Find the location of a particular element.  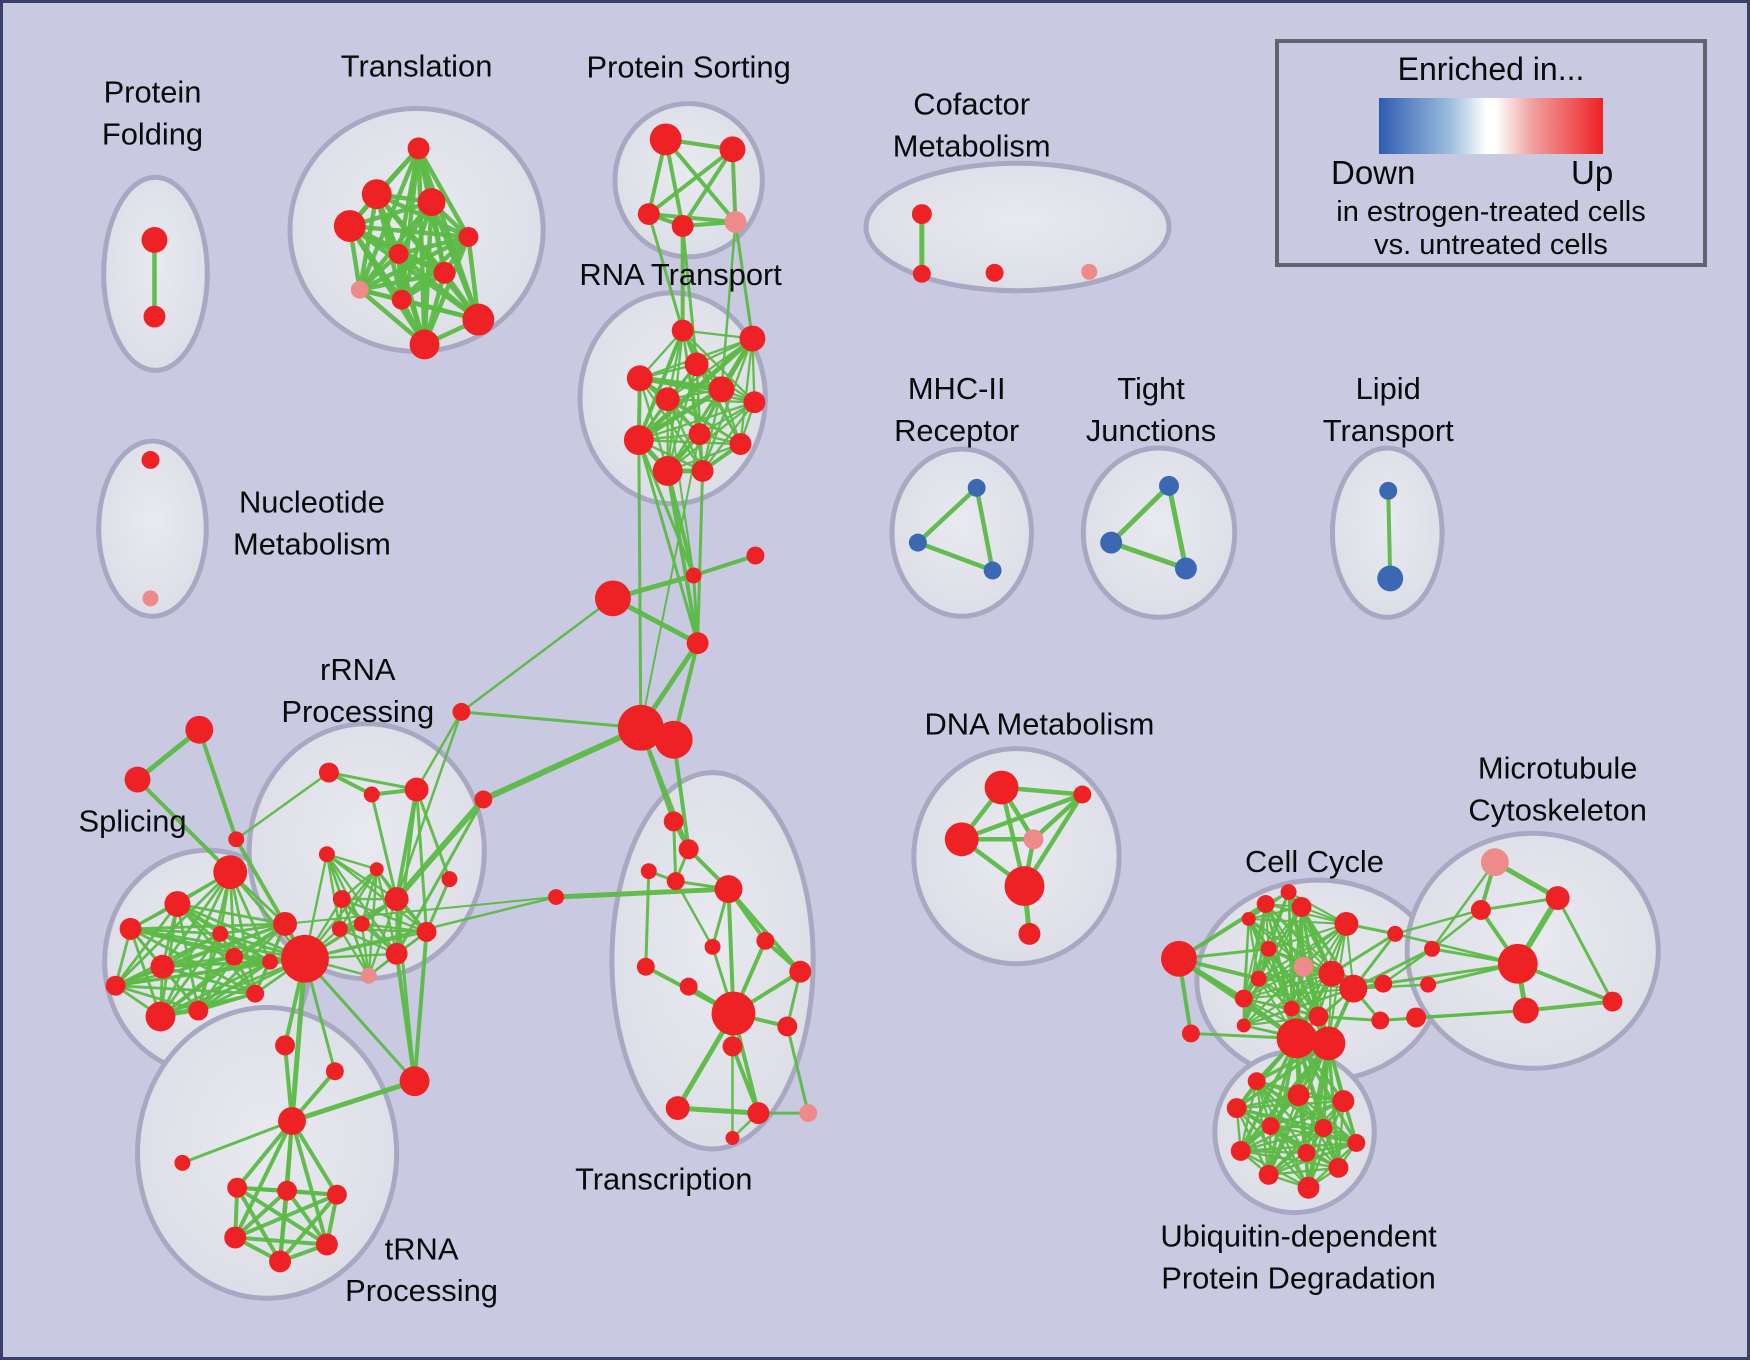

cluster-ellipse-mhc-ii-receptor is located at coordinates (961, 532).